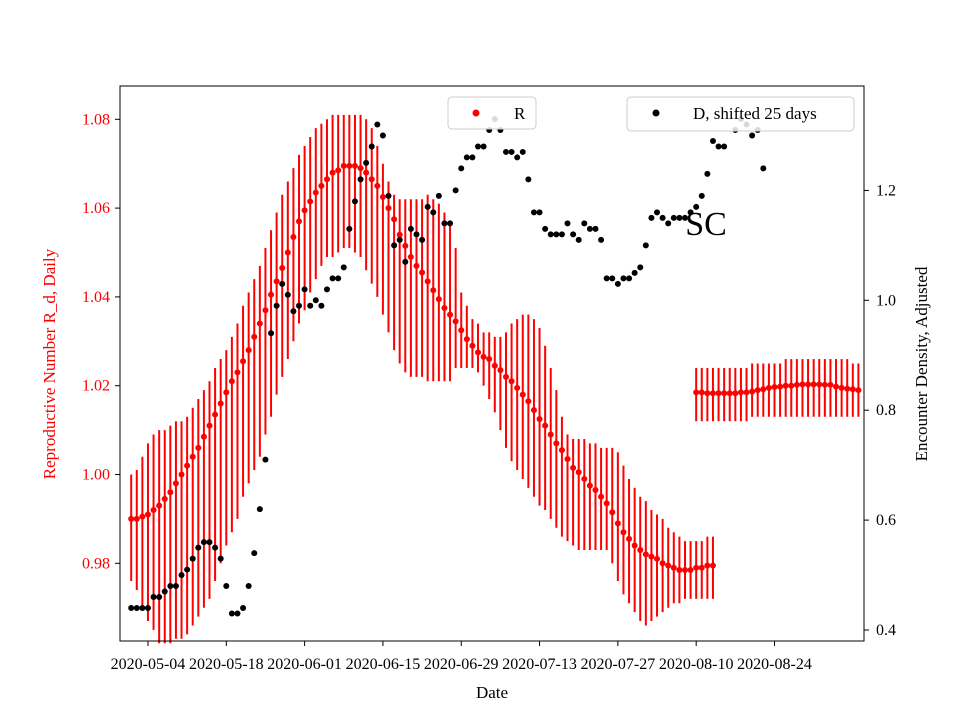 Image resolution: width=960 pixels, height=725 pixels. Describe the element at coordinates (96, 475) in the screenshot. I see `y-left-tick-label: 1.00` at that location.